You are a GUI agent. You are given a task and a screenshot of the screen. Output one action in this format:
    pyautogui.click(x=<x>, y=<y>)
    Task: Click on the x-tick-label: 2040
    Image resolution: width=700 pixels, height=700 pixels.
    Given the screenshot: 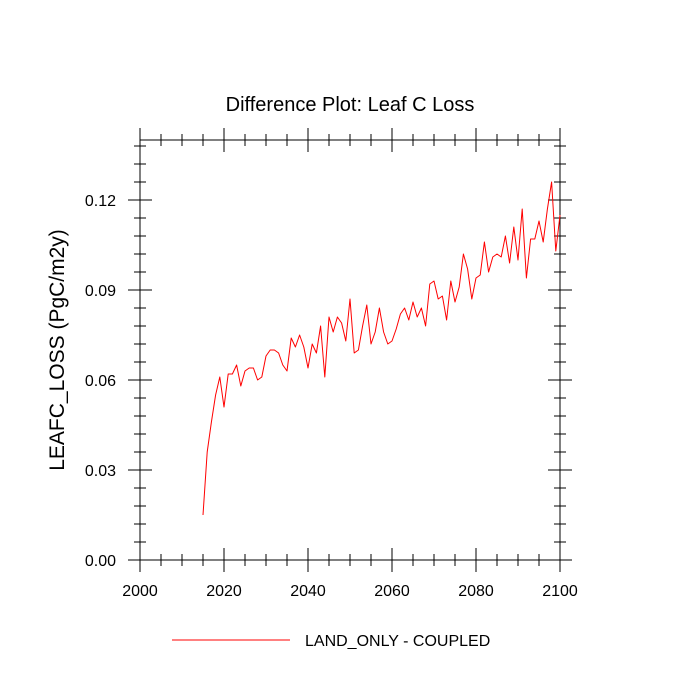 What is the action you would take?
    pyautogui.click(x=308, y=591)
    